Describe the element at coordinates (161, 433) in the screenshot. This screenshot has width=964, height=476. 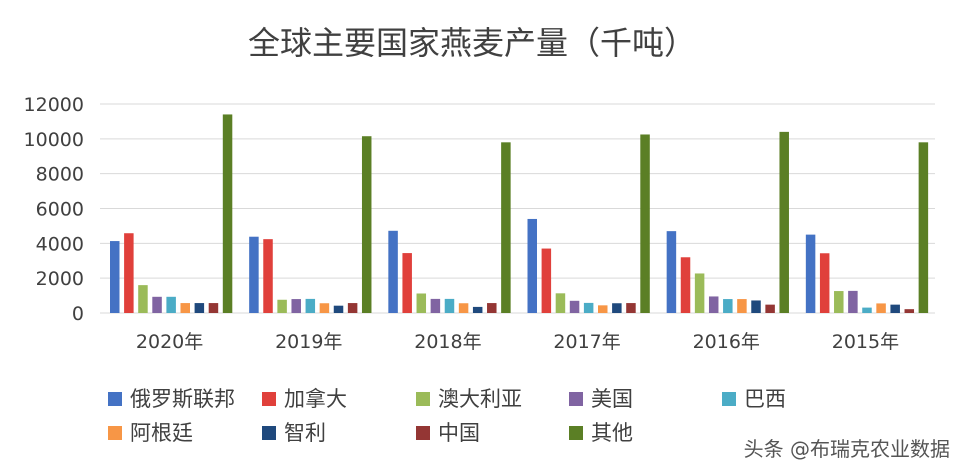
I see `legend-label: 阿根廷` at that location.